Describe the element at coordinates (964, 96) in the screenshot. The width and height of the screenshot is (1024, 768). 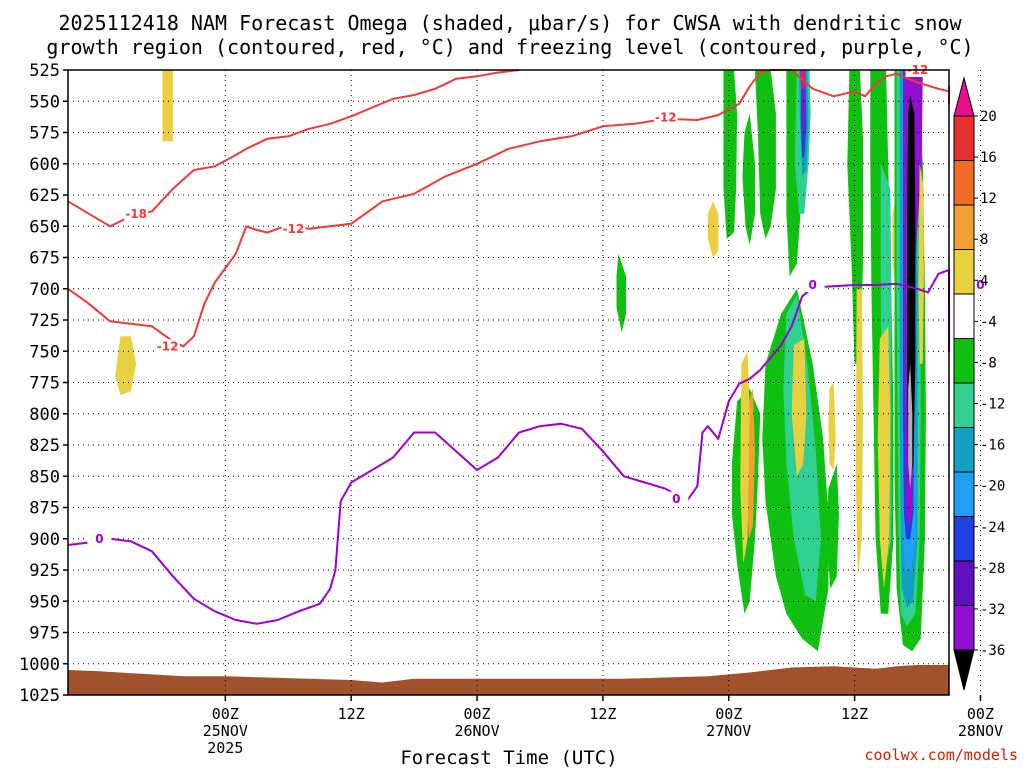
I see `colorbar-top-arrow` at that location.